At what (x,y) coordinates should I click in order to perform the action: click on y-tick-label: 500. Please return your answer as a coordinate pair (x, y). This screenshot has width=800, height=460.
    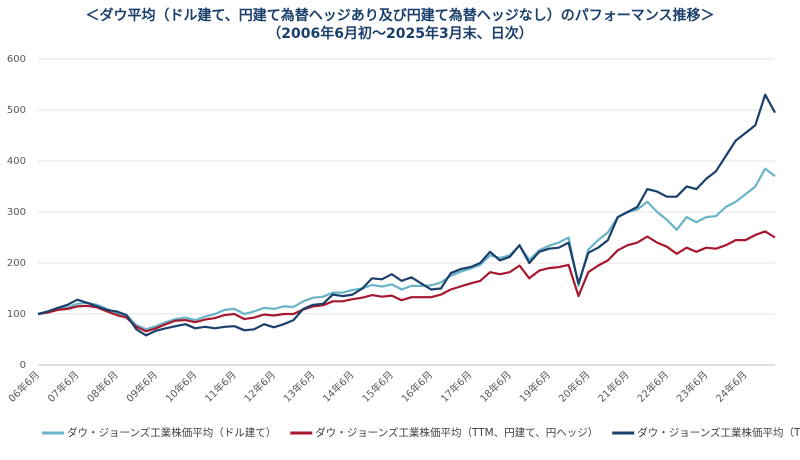
    Looking at the image, I should click on (16, 110).